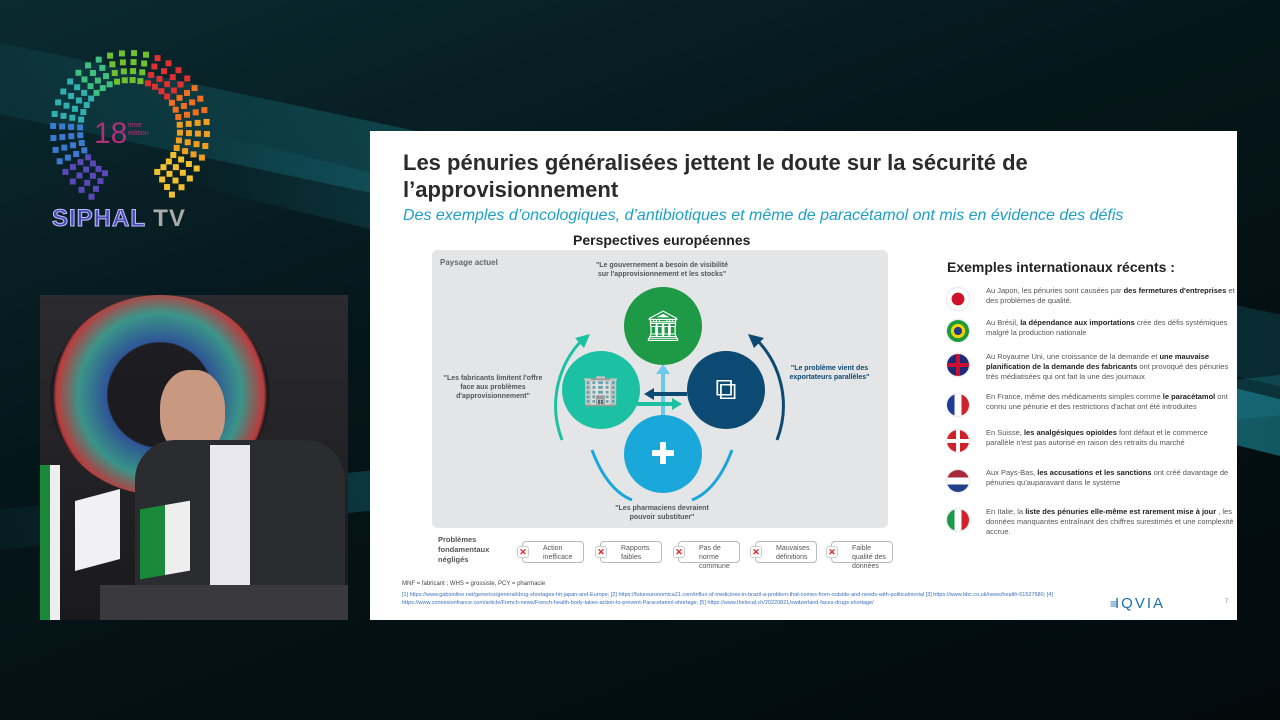 Image resolution: width=1280 pixels, height=720 pixels. What do you see at coordinates (958, 441) in the screenshot?
I see `switzerland-flag-icon` at bounding box center [958, 441].